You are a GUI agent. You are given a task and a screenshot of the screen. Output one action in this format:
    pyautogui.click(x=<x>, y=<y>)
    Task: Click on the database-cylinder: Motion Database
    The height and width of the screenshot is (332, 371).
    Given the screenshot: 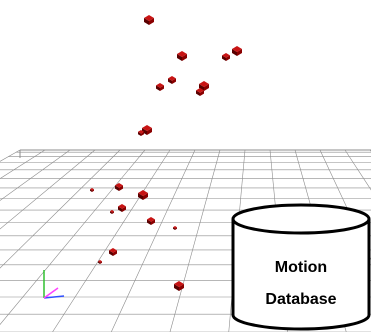 What is the action you would take?
    pyautogui.click(x=301, y=267)
    